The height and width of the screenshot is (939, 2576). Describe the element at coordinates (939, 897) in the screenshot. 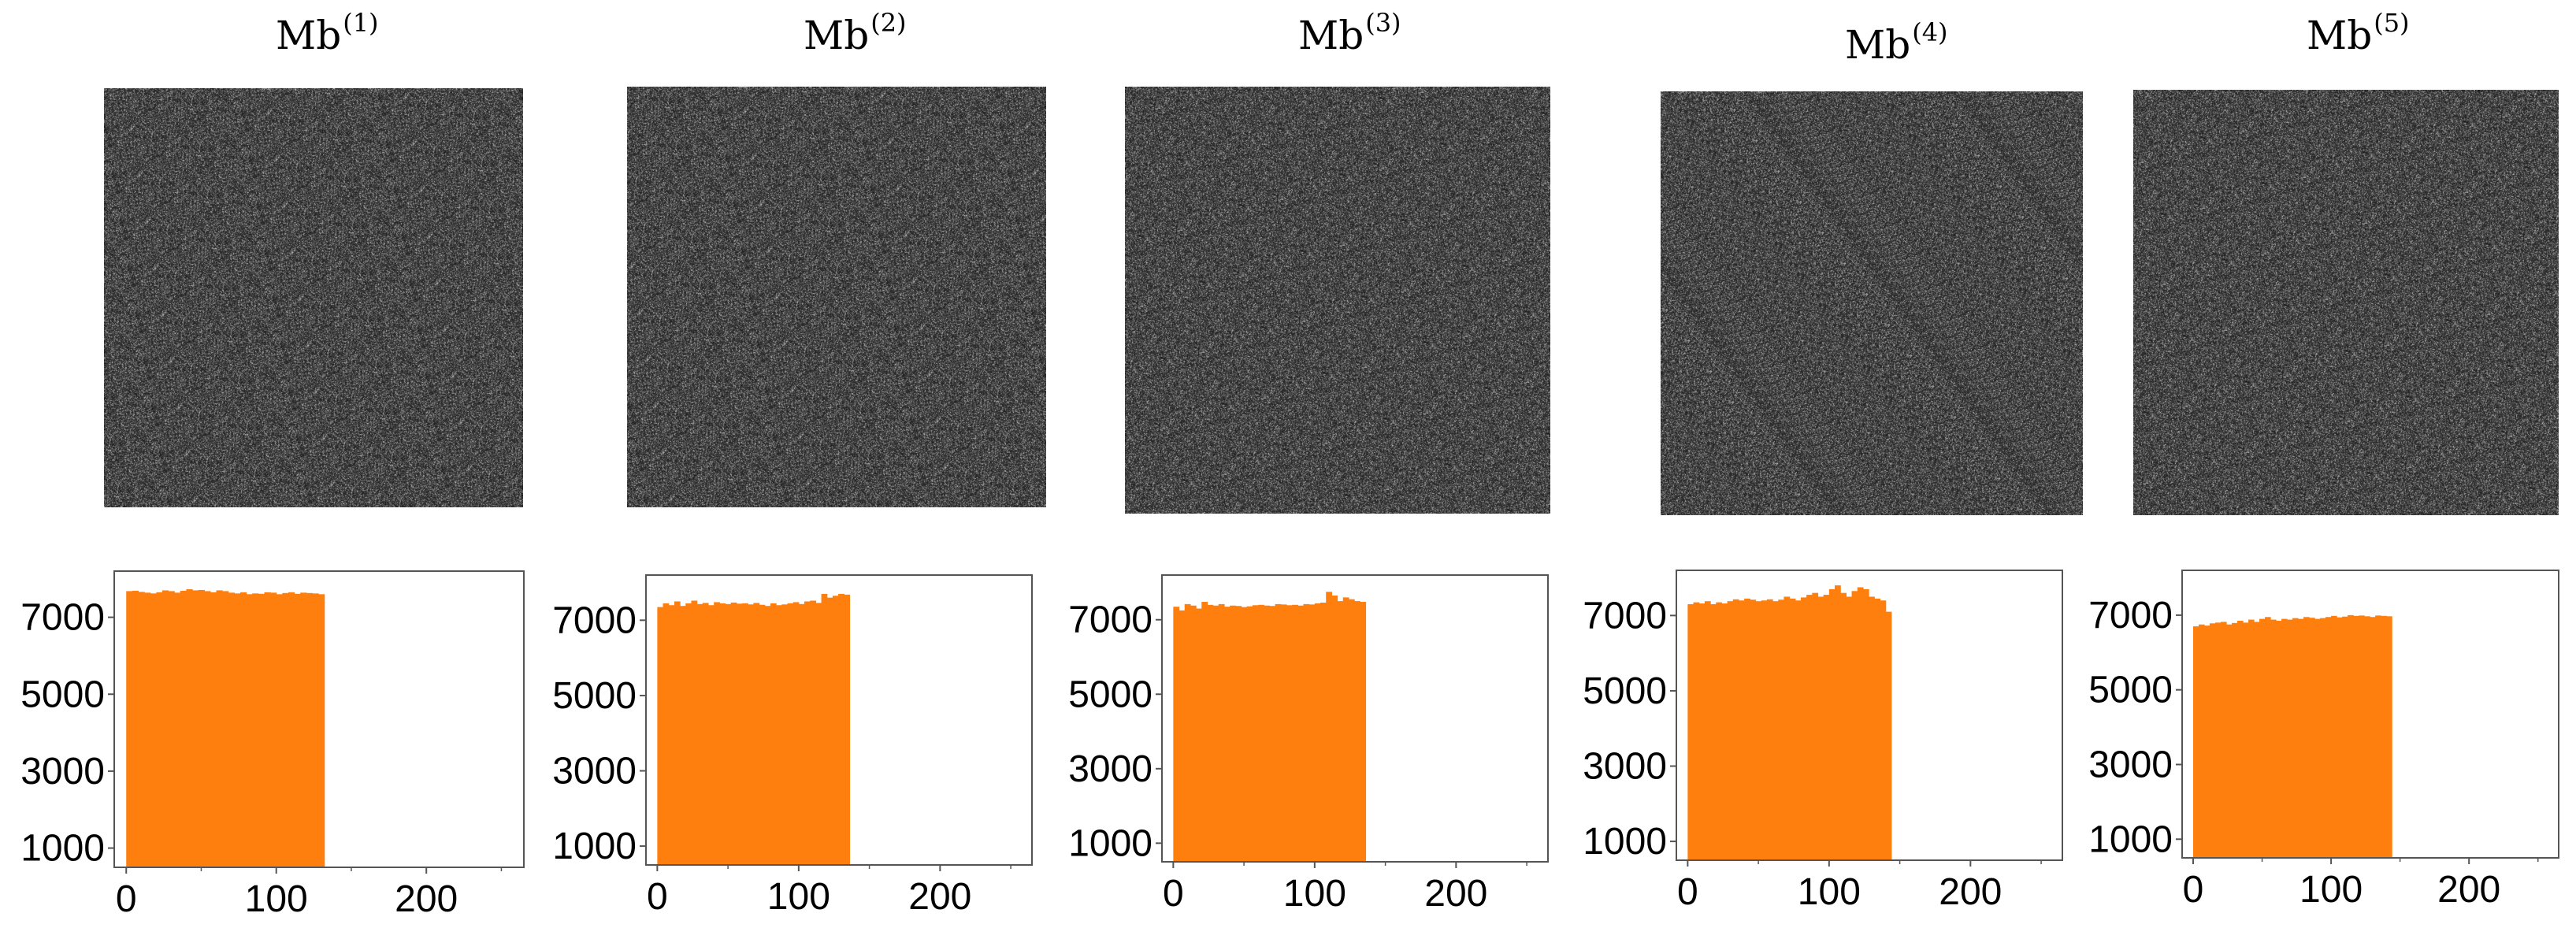

I see `x-tick-label: 200` at that location.